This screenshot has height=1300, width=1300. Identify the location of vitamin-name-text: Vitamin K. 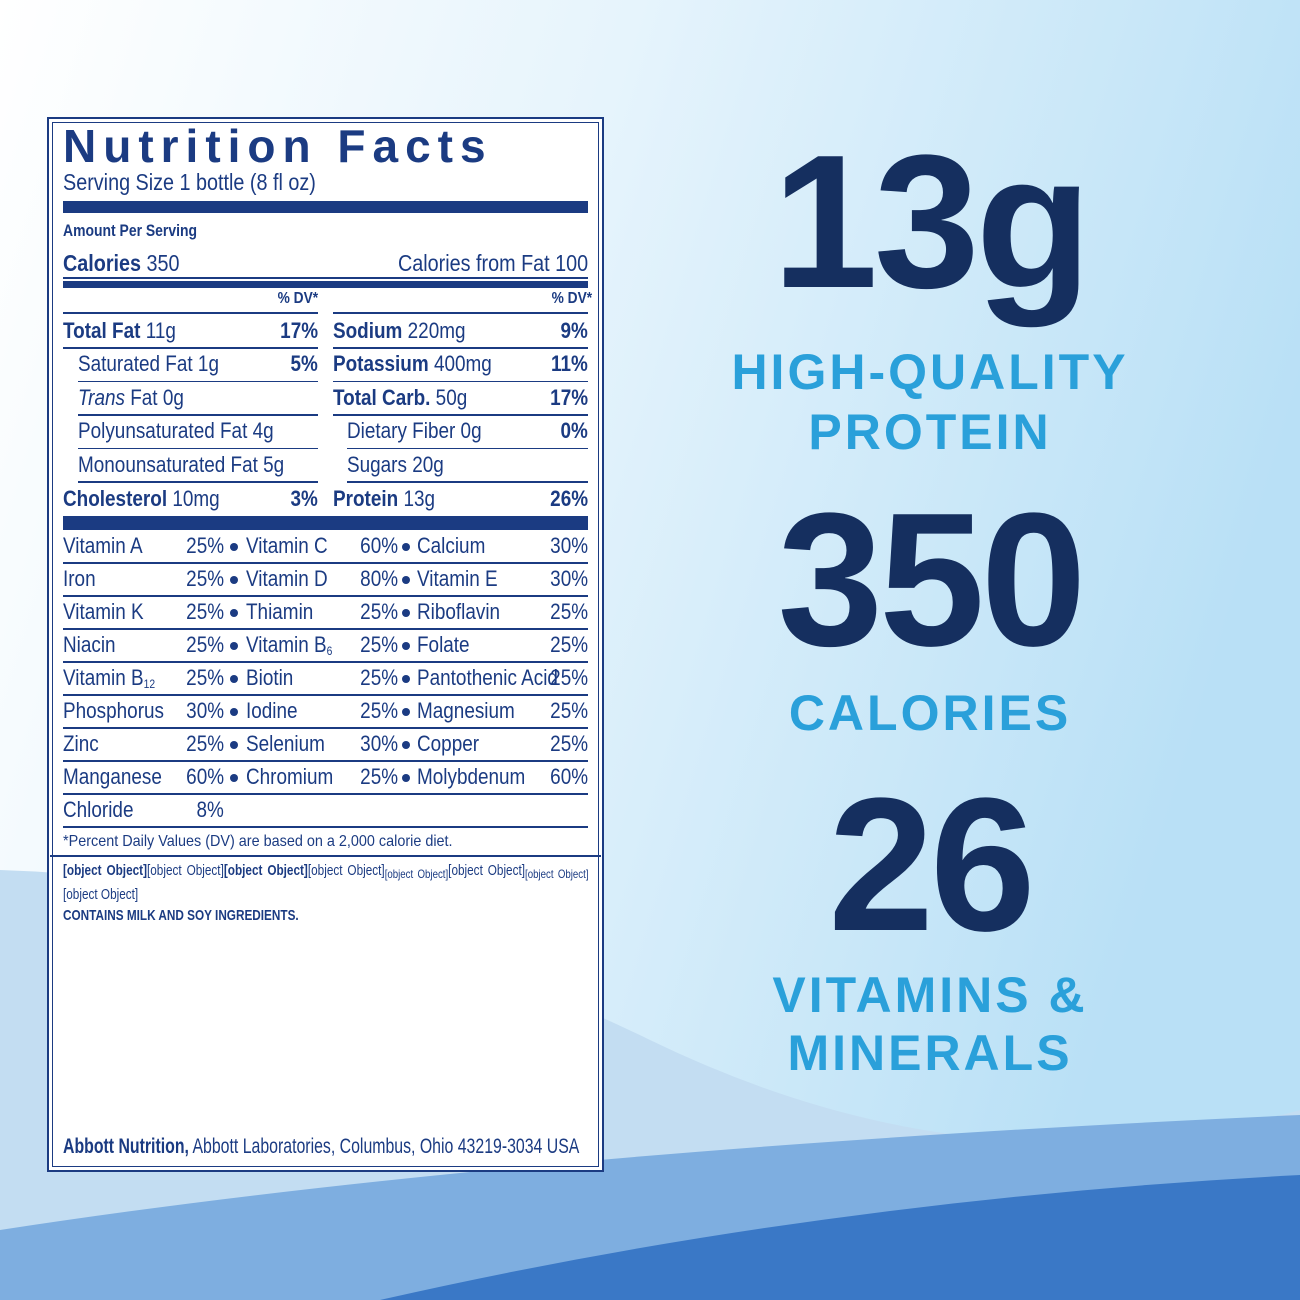
(103, 612).